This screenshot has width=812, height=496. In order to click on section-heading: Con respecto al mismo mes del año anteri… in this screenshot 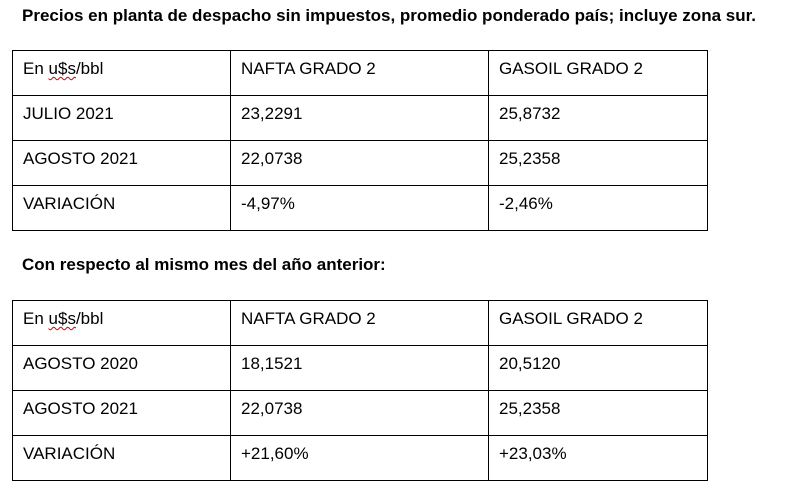, I will do `click(204, 264)`.